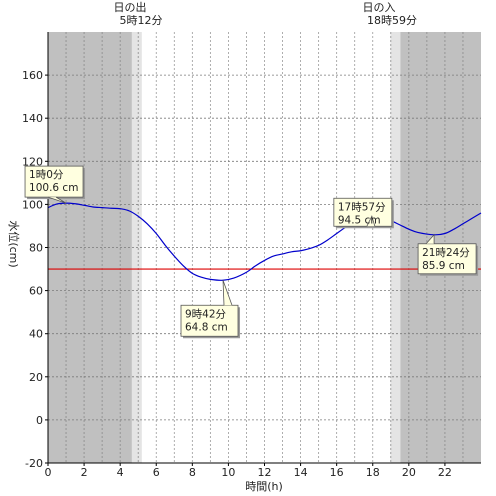 This screenshot has width=496, height=496. Describe the element at coordinates (264, 486) in the screenshot. I see `x-axis-label: 時間(h)` at that location.